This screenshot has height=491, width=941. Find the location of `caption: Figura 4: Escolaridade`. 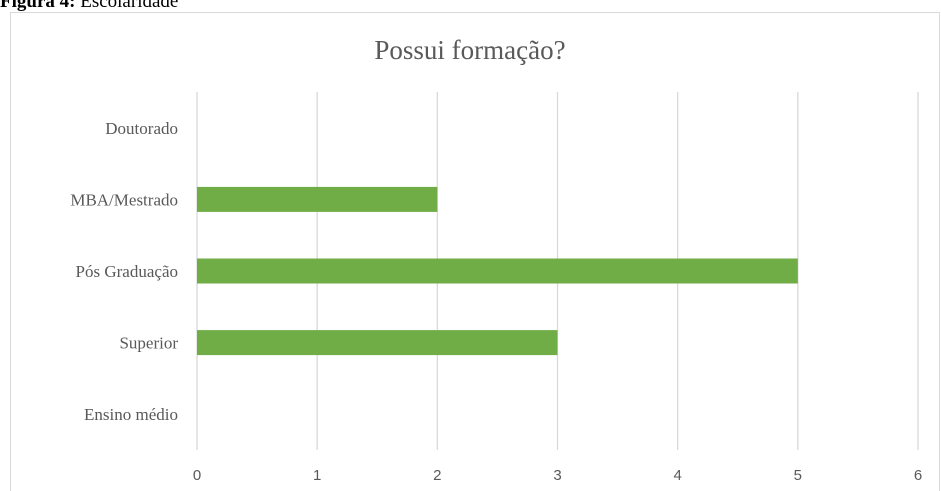

caption: Figura 4: Escolaridade is located at coordinates (89, 6).